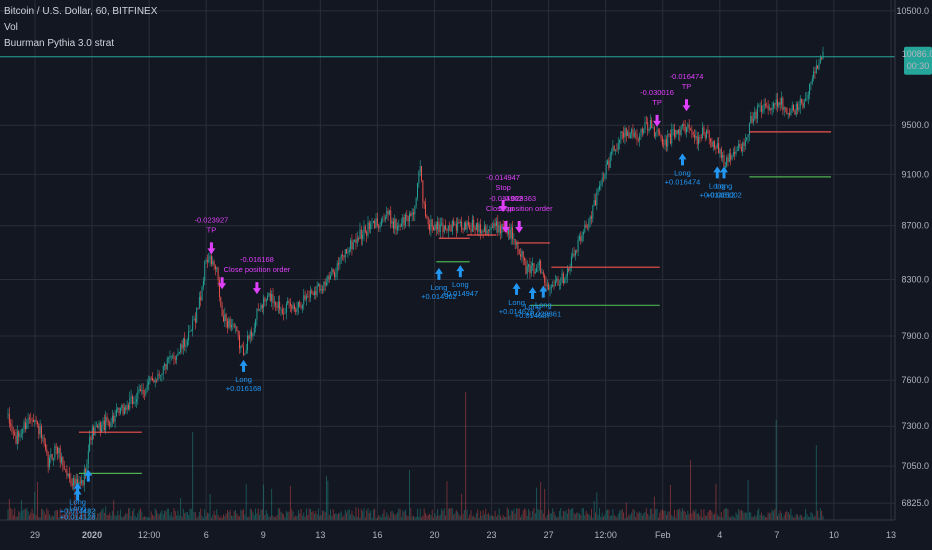 This screenshot has width=932, height=550. Describe the element at coordinates (506, 198) in the screenshot. I see `exit-label: -0.014962` at that location.